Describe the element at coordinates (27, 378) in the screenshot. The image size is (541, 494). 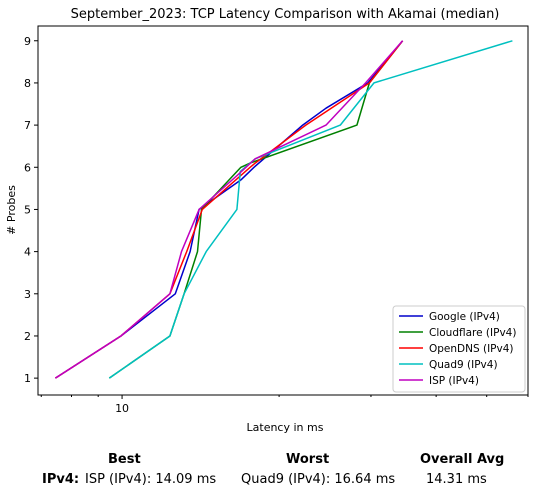
I see `y-tick-label: 1` at that location.